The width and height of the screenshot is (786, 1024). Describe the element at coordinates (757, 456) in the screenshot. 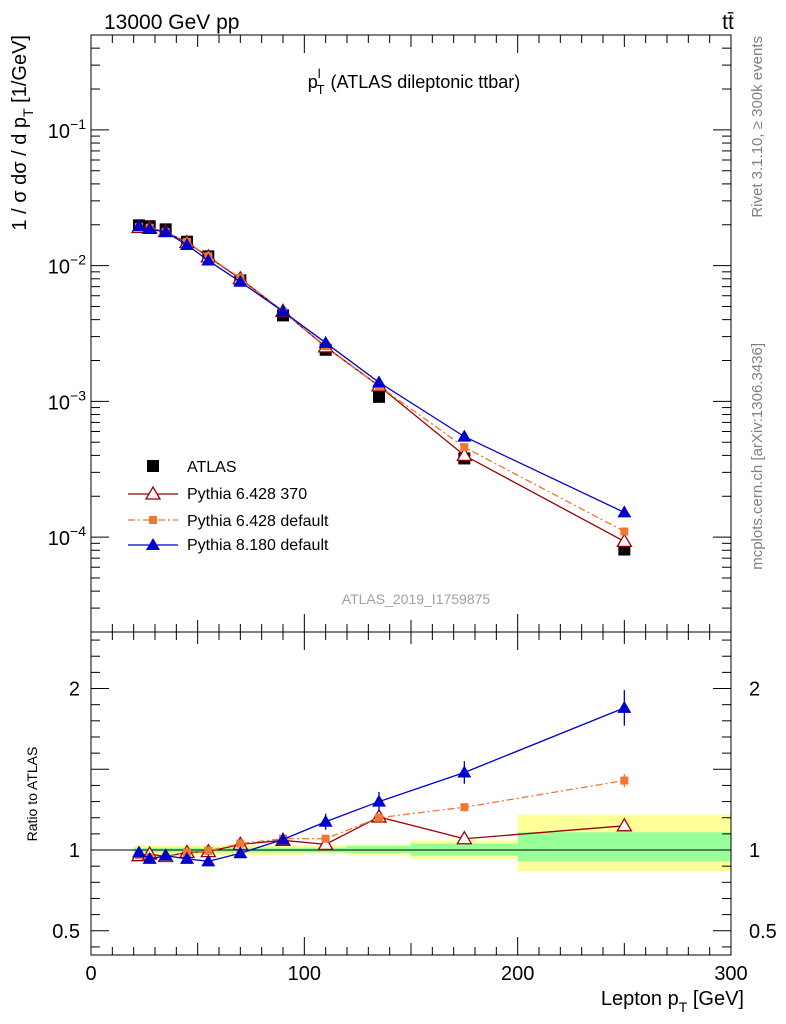

I see `mcplots-label: mcplots.cern.ch [arXiv:1306.3436]` at that location.